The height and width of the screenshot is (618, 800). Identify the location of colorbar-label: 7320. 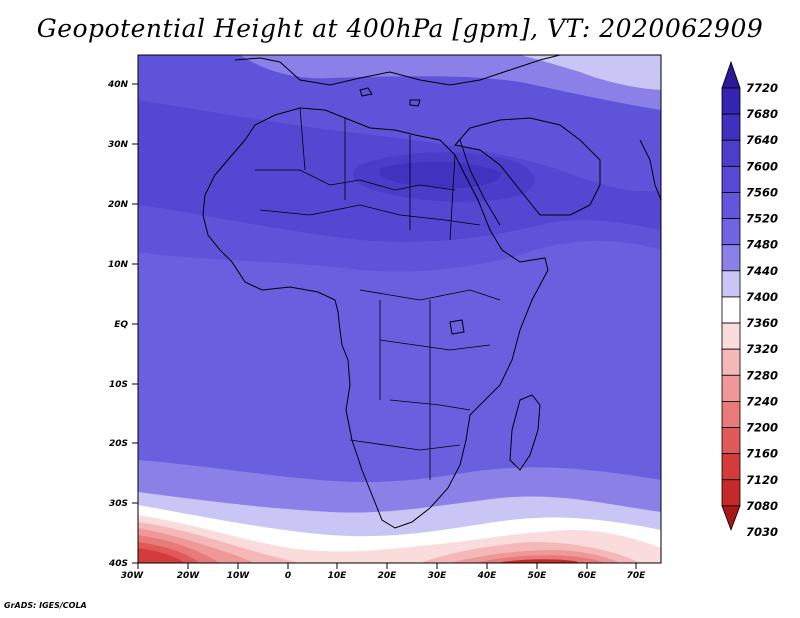
(762, 349).